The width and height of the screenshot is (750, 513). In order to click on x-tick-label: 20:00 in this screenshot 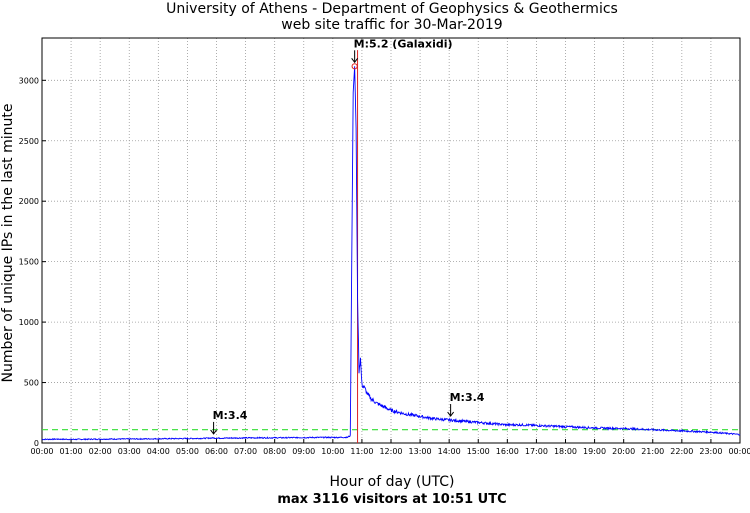, I will do `click(623, 451)`.